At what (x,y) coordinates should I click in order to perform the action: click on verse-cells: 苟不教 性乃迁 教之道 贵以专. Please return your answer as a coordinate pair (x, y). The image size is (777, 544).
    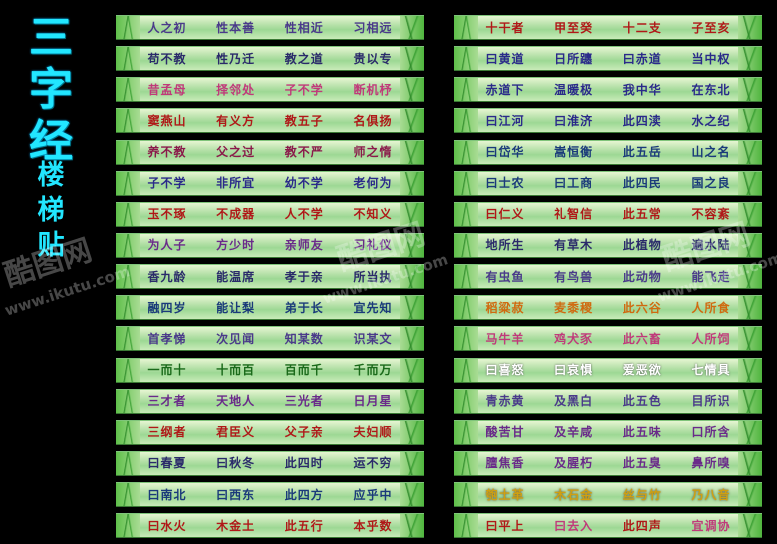
    Looking at the image, I should click on (270, 58).